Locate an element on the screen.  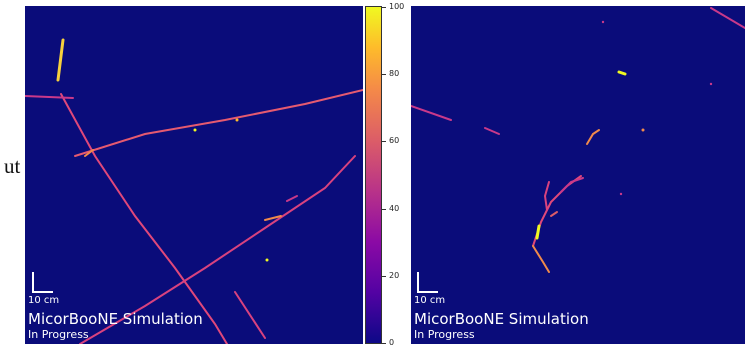
colorbar-label: 60 is located at coordinates (394, 140).